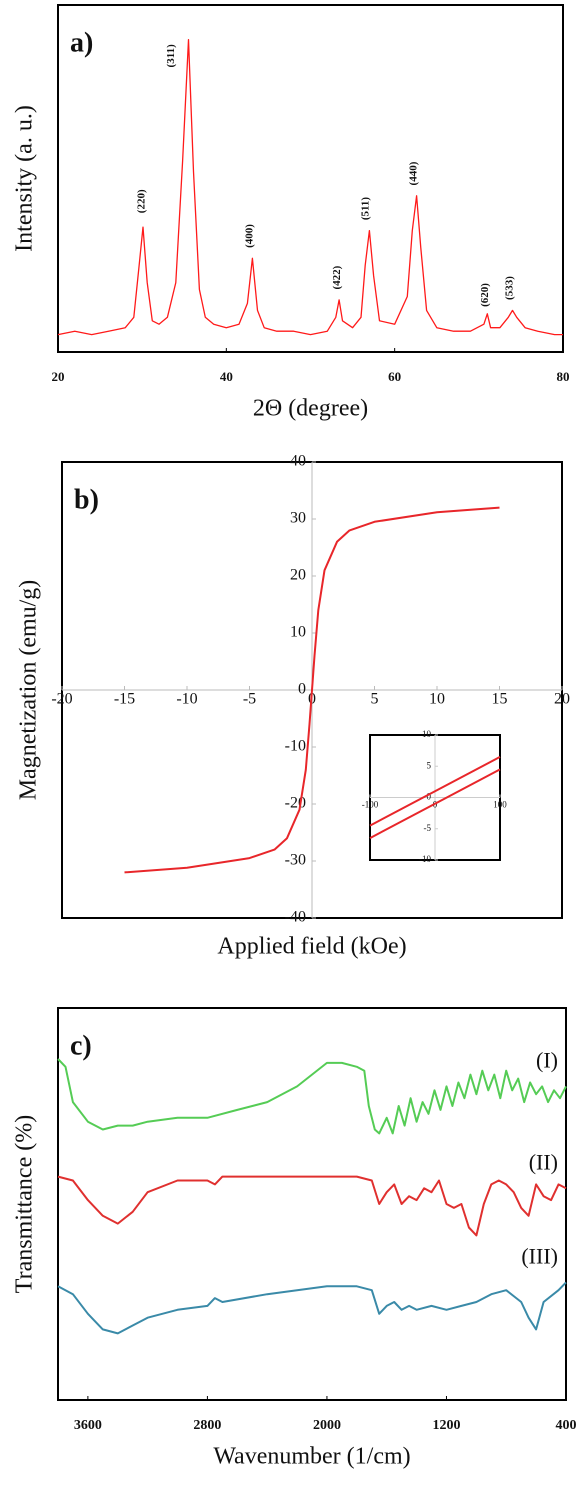  I want to click on x-tick-label: 2000, so click(327, 1425).